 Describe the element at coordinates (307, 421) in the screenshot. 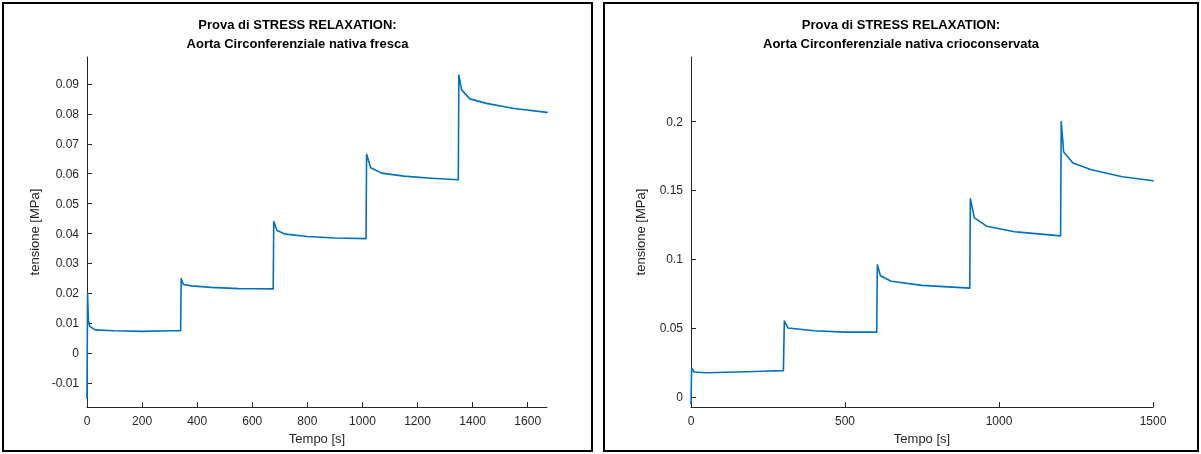

I see `x-tick-label: 800` at that location.